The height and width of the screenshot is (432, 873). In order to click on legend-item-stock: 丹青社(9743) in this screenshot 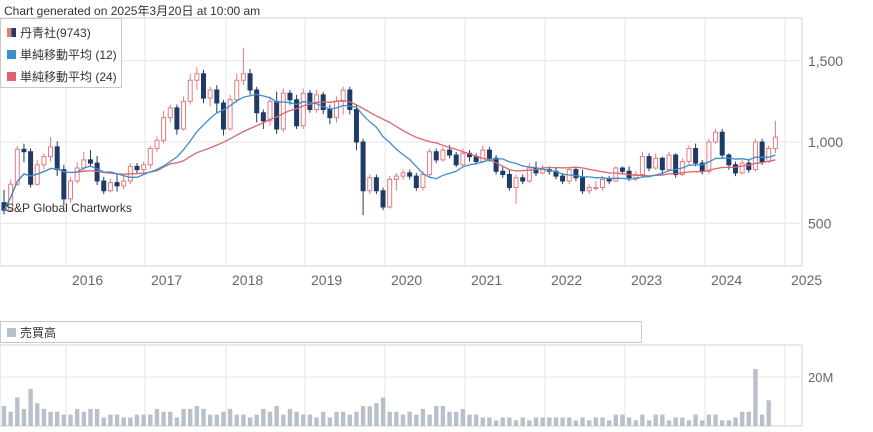, I will do `click(61, 32)`.